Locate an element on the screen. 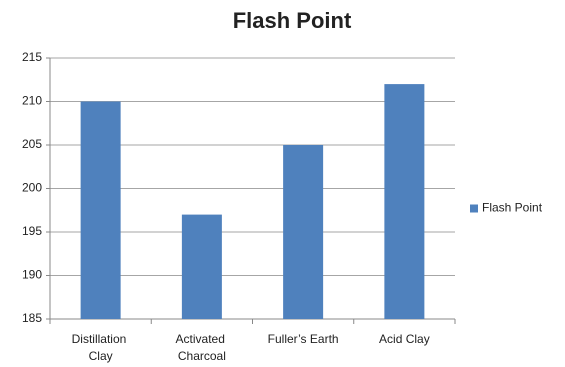 This screenshot has height=367, width=565. y-tick-label: 185 is located at coordinates (32, 318).